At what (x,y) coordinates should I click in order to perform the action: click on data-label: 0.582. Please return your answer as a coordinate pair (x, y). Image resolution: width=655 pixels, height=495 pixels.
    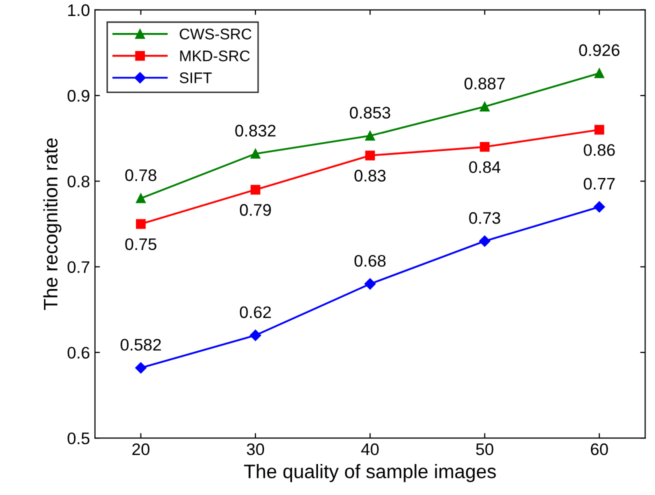
    Looking at the image, I should click on (140, 344).